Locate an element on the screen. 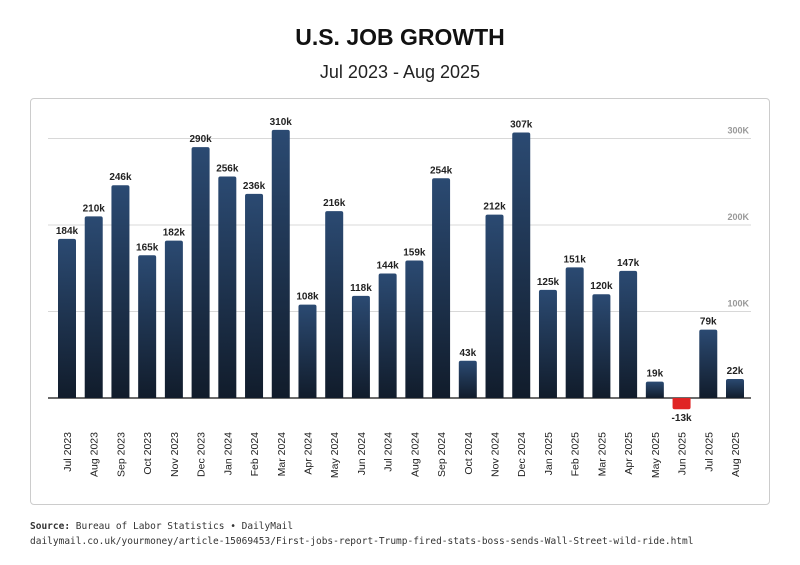 This screenshot has height=565, width=800. data-label: 165k is located at coordinates (147, 247).